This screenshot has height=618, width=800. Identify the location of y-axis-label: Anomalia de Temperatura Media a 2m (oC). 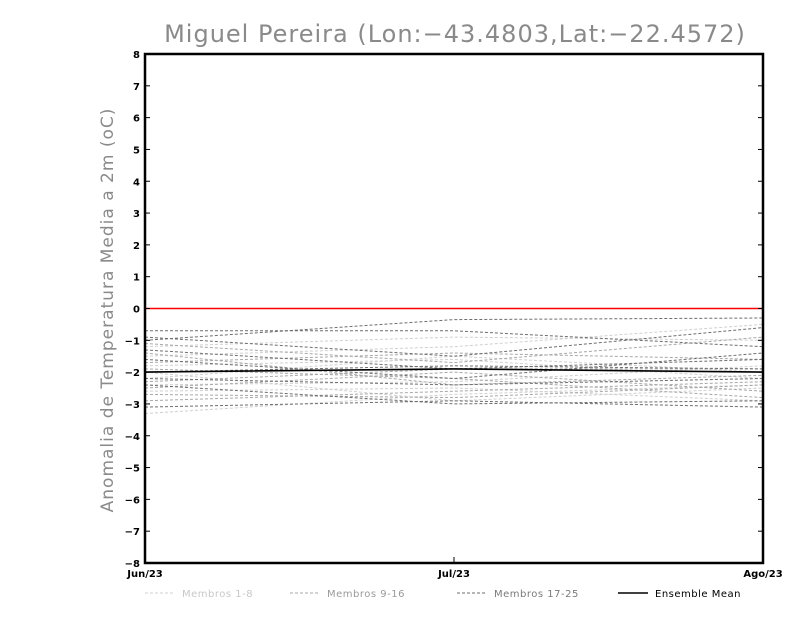
(108, 310).